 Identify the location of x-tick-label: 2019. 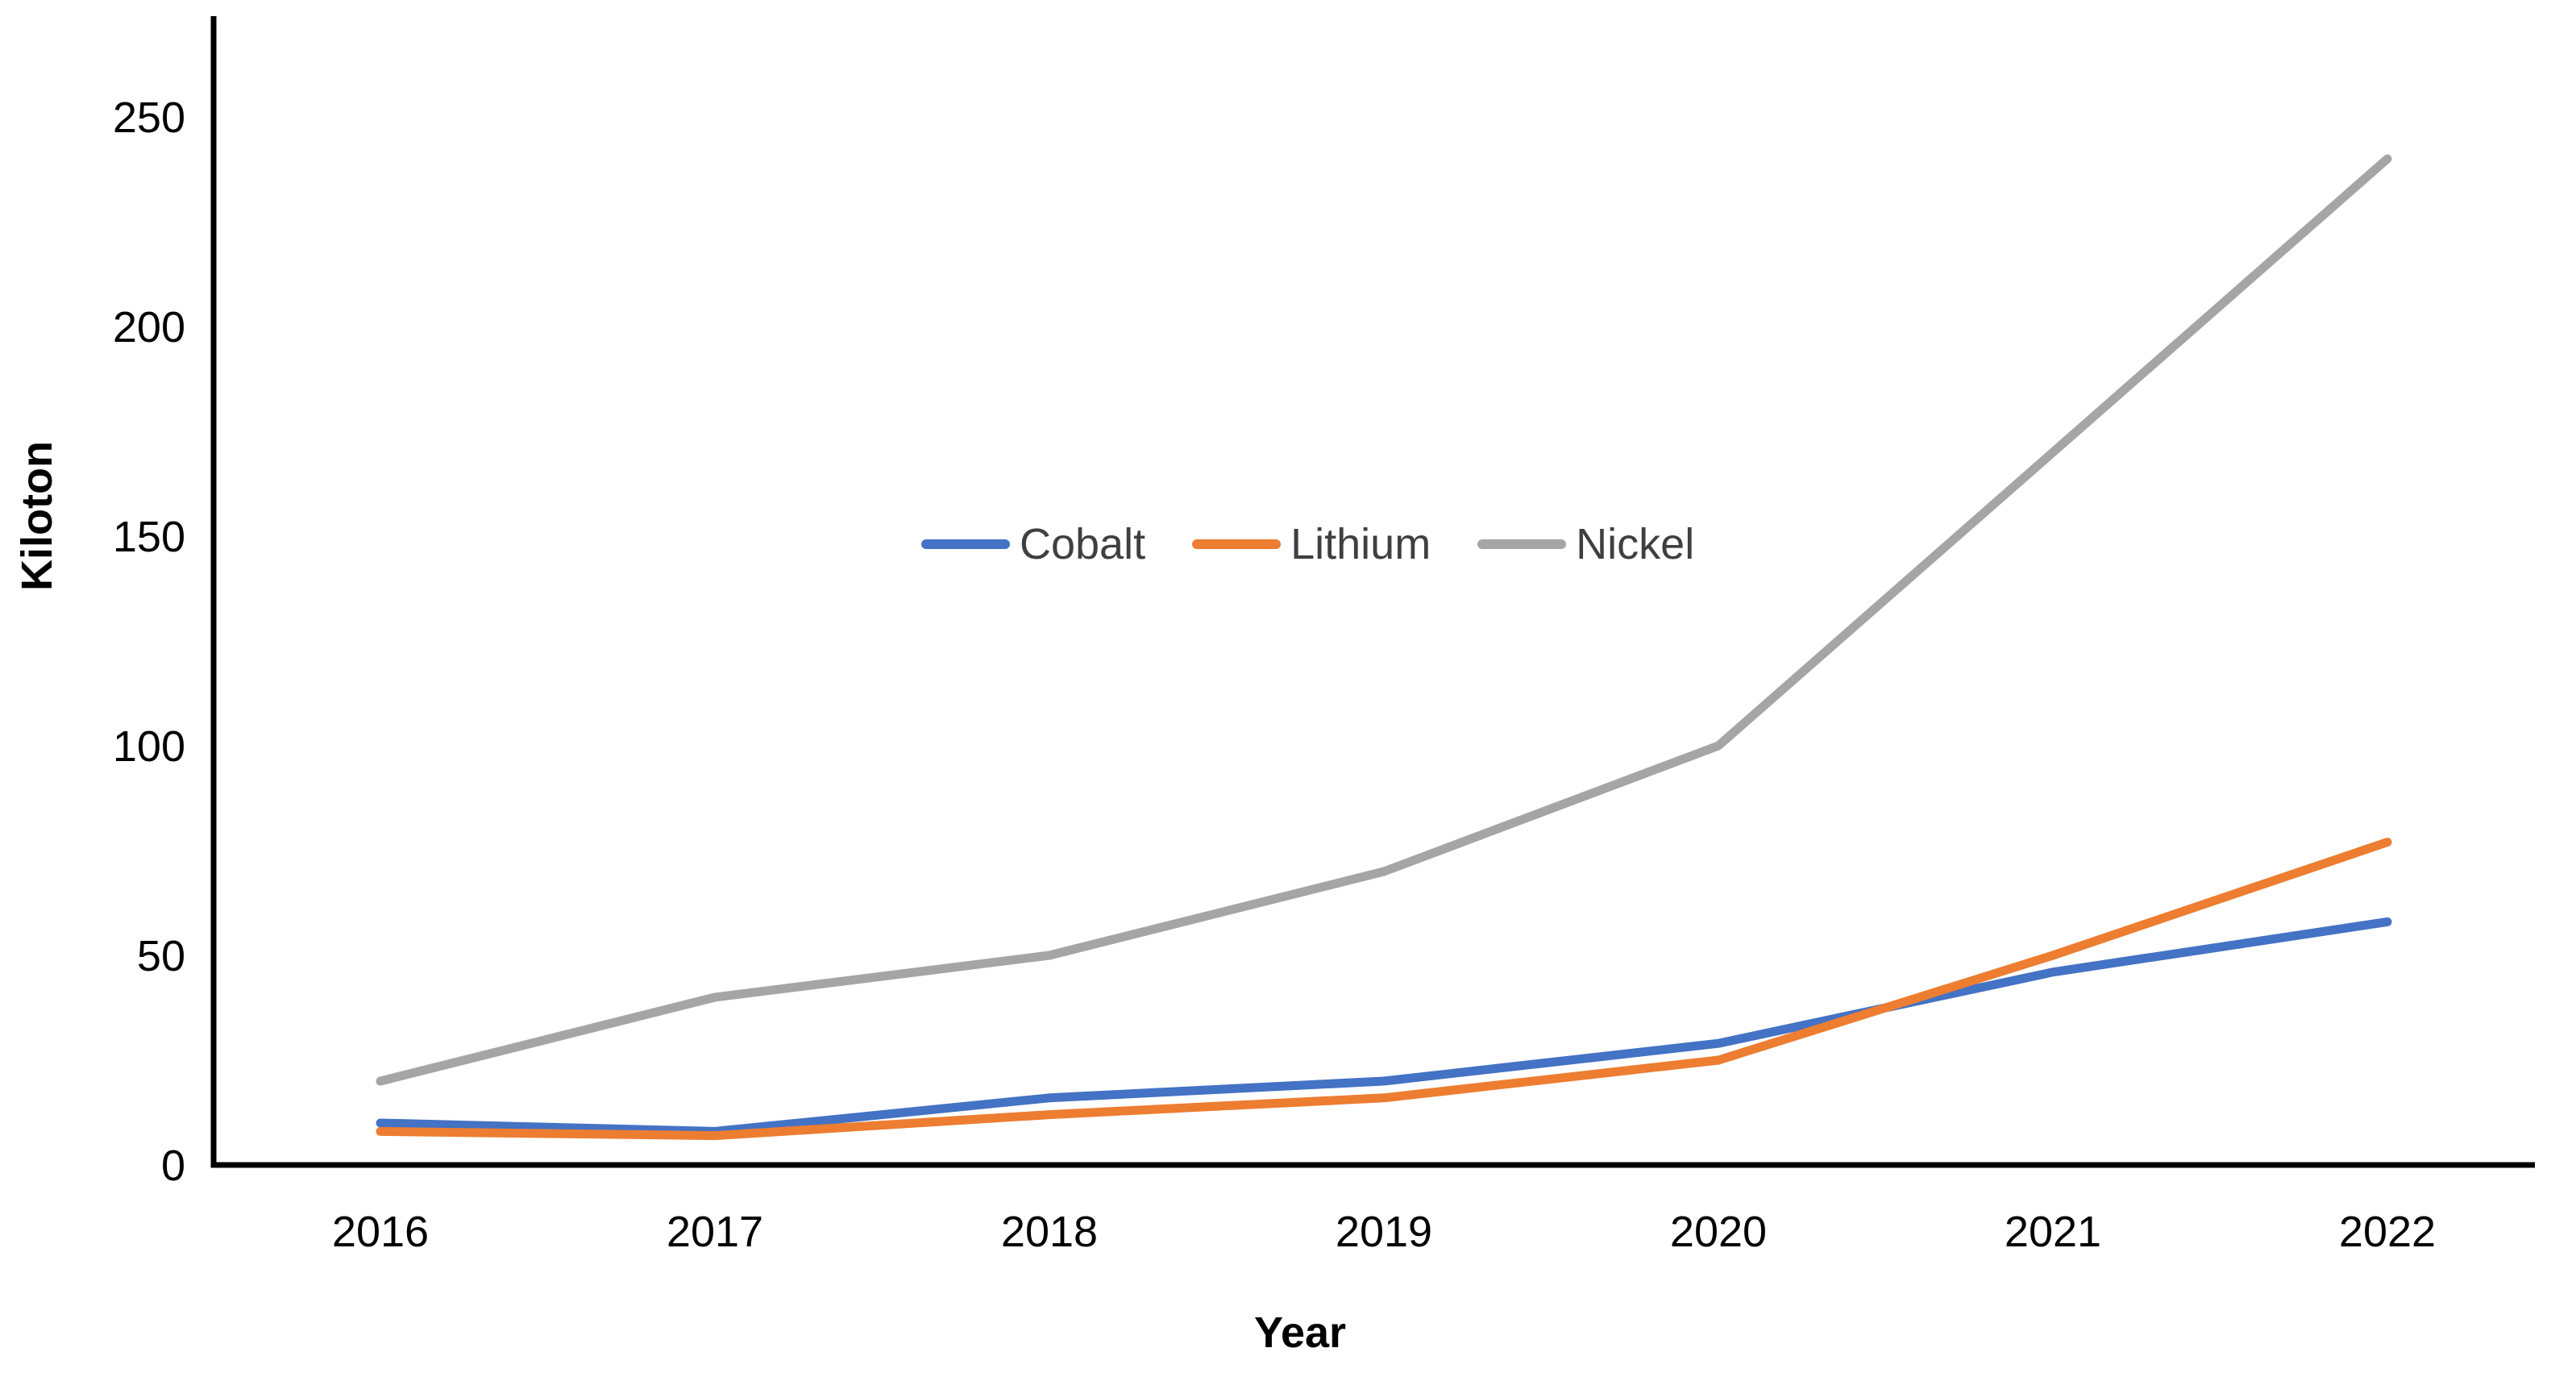
(1384, 1232).